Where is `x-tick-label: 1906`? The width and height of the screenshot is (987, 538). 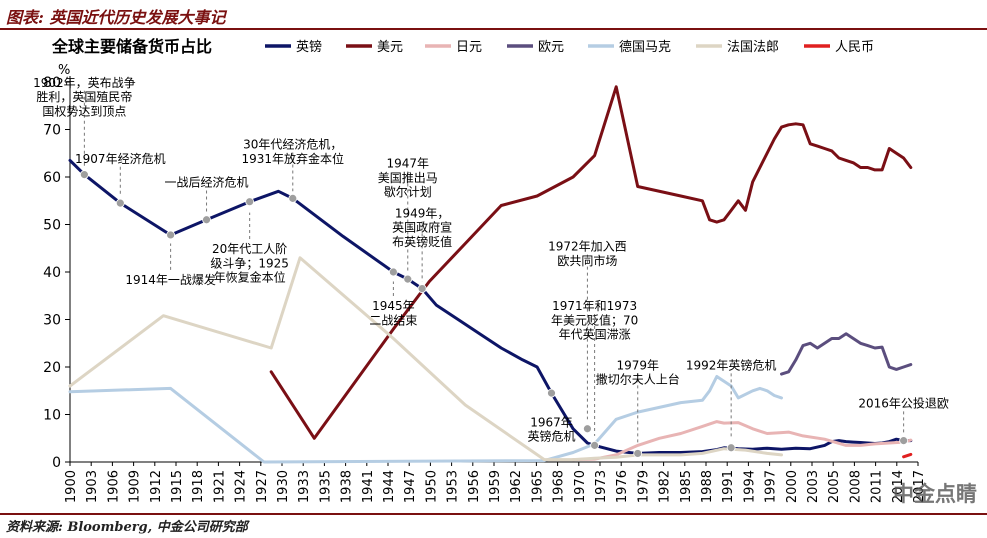 x-tick-label: 1906 is located at coordinates (113, 486).